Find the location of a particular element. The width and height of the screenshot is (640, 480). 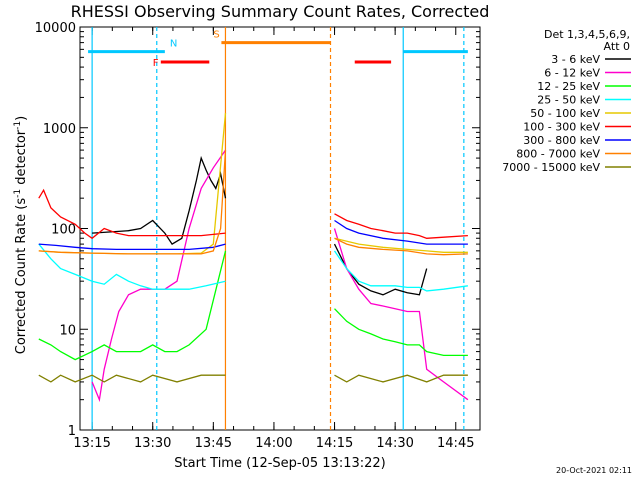

legend-entry: 300 - 800 keV is located at coordinates (561, 140).